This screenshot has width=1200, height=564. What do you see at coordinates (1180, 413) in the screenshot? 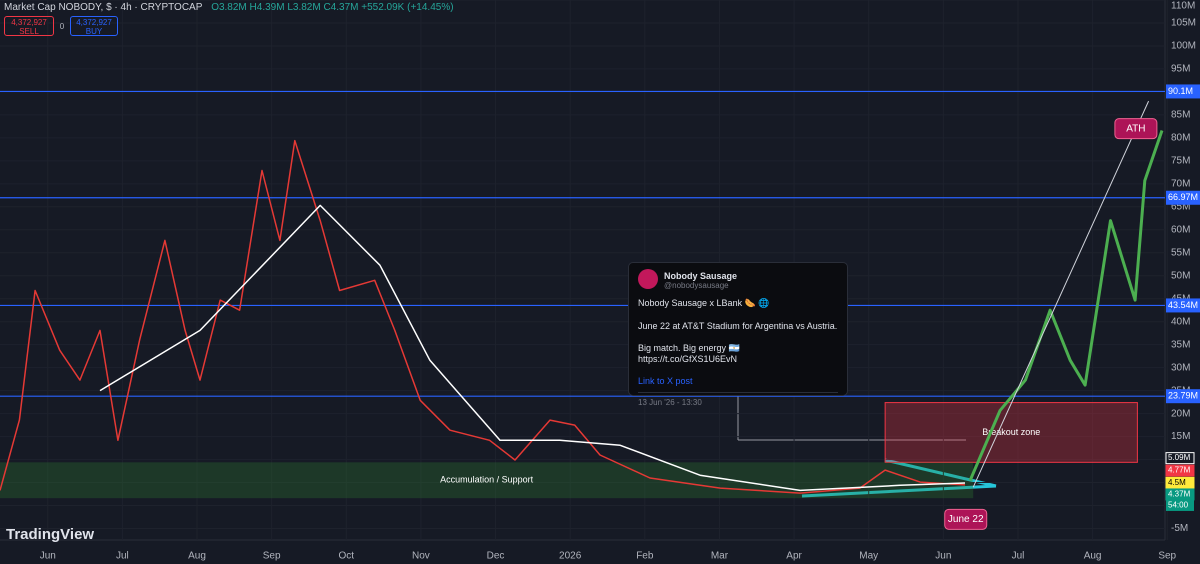
I see `y-tick-label: 20M` at bounding box center [1180, 413].